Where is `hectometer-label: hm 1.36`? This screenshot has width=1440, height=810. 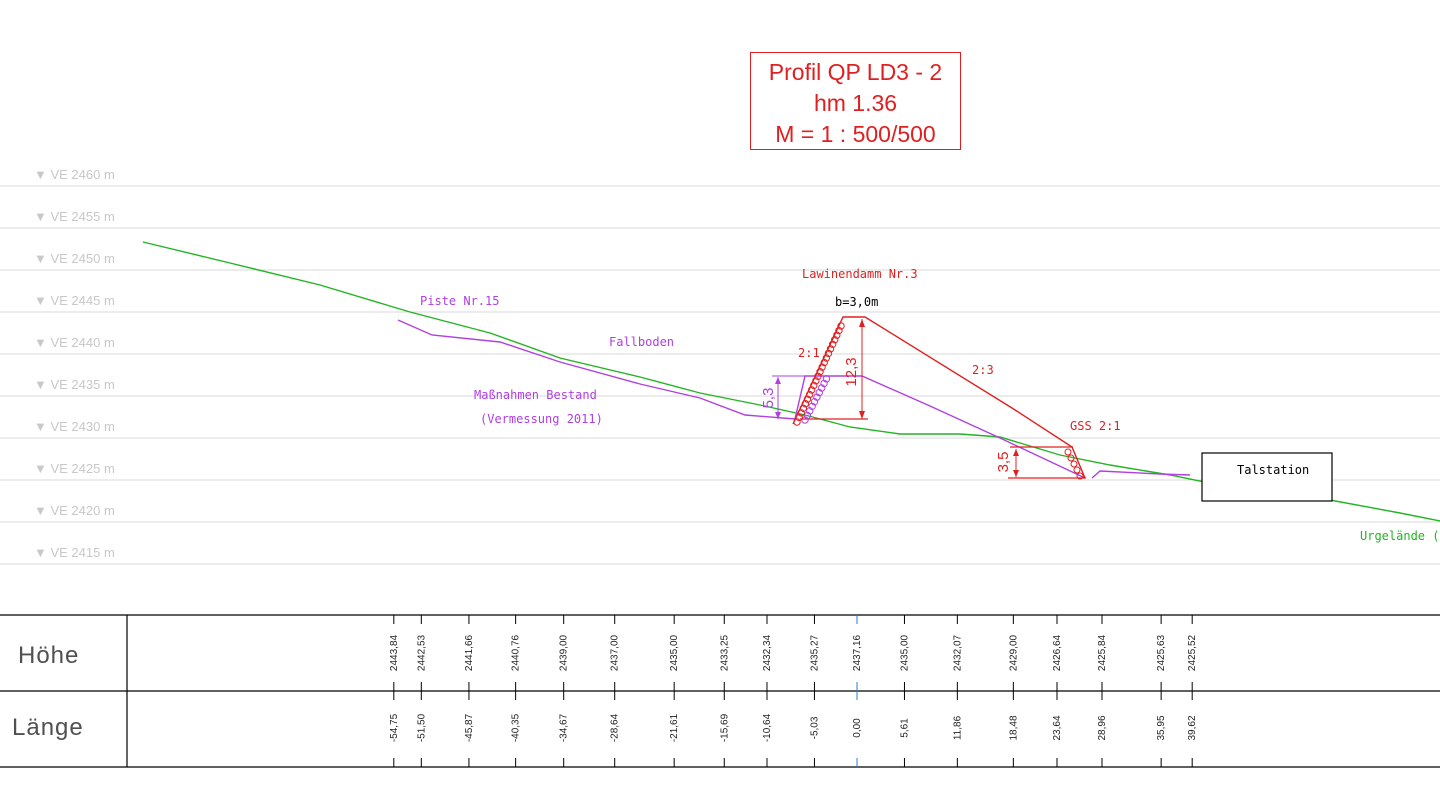
hectometer-label: hm 1.36 is located at coordinates (855, 103).